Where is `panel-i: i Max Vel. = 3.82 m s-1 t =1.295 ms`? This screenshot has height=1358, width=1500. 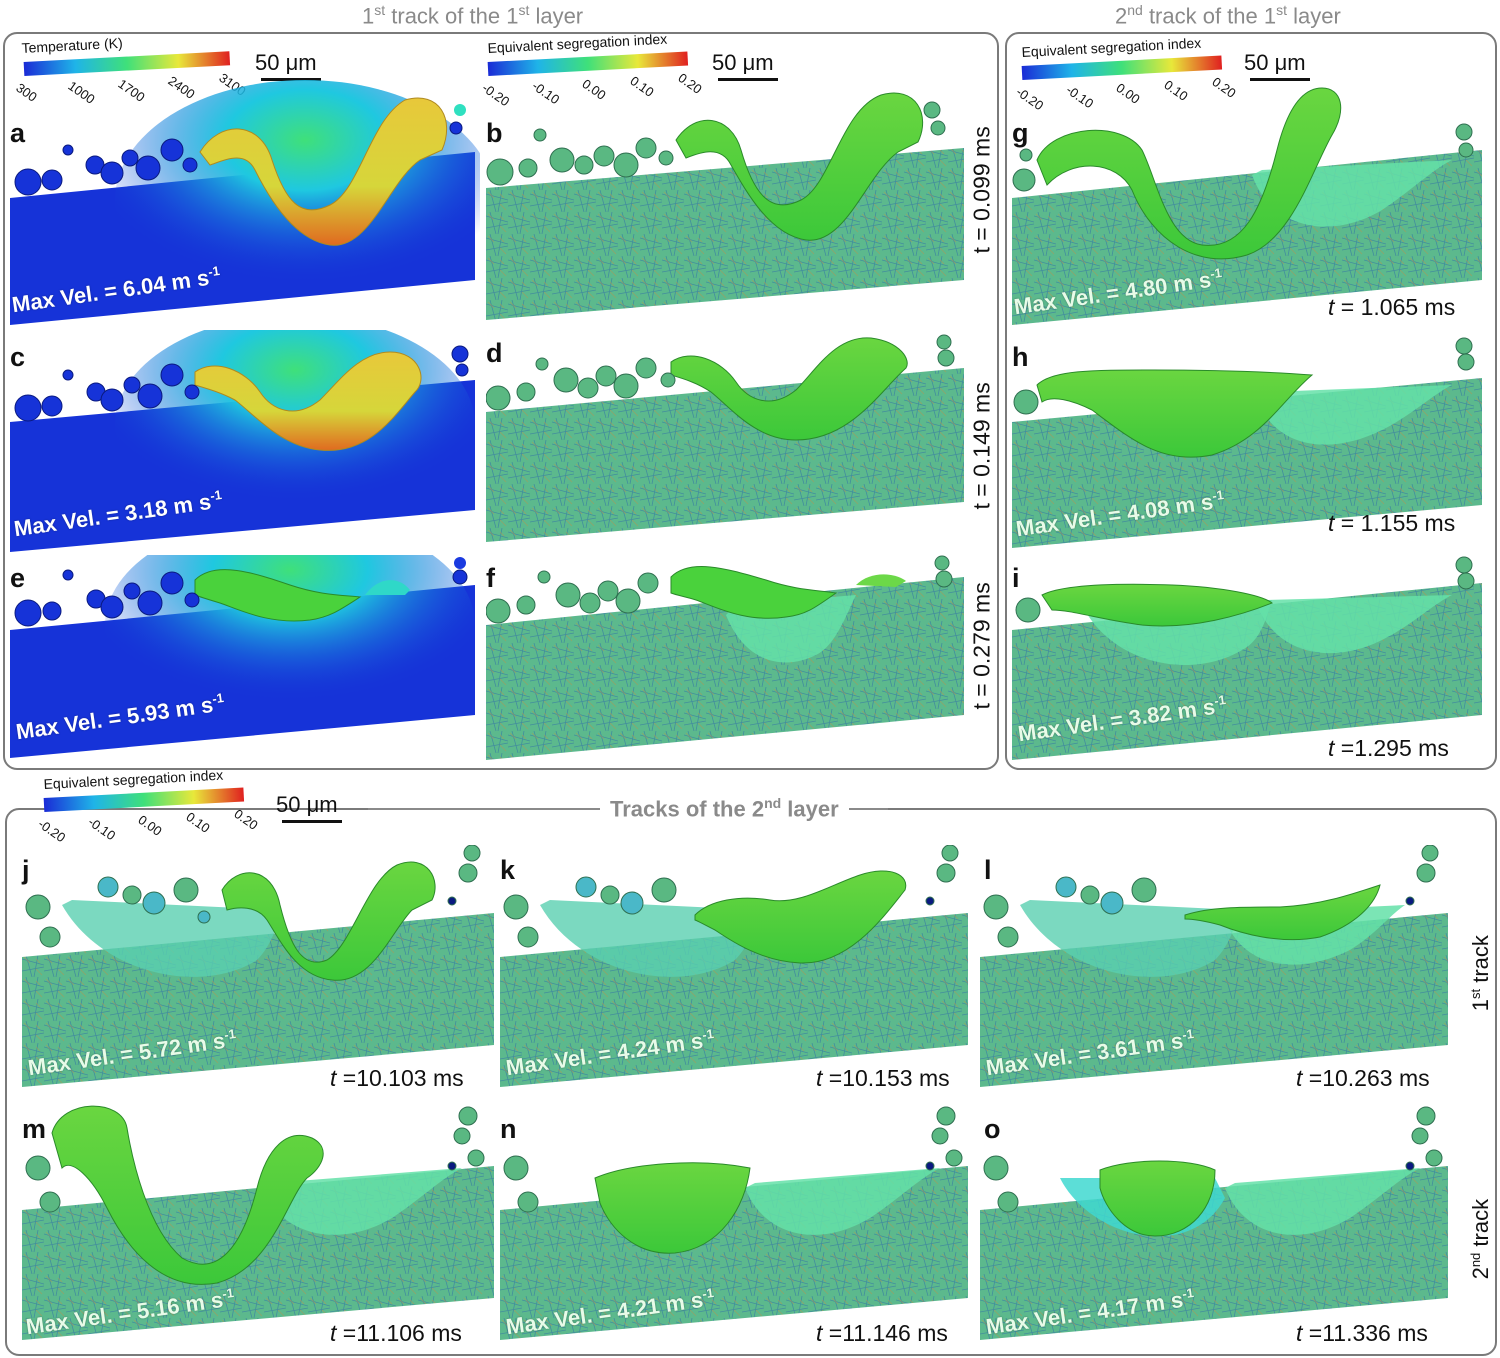
panel-i: i Max Vel. = 3.82 m s-1 t =1.295 ms is located at coordinates (1247, 660).